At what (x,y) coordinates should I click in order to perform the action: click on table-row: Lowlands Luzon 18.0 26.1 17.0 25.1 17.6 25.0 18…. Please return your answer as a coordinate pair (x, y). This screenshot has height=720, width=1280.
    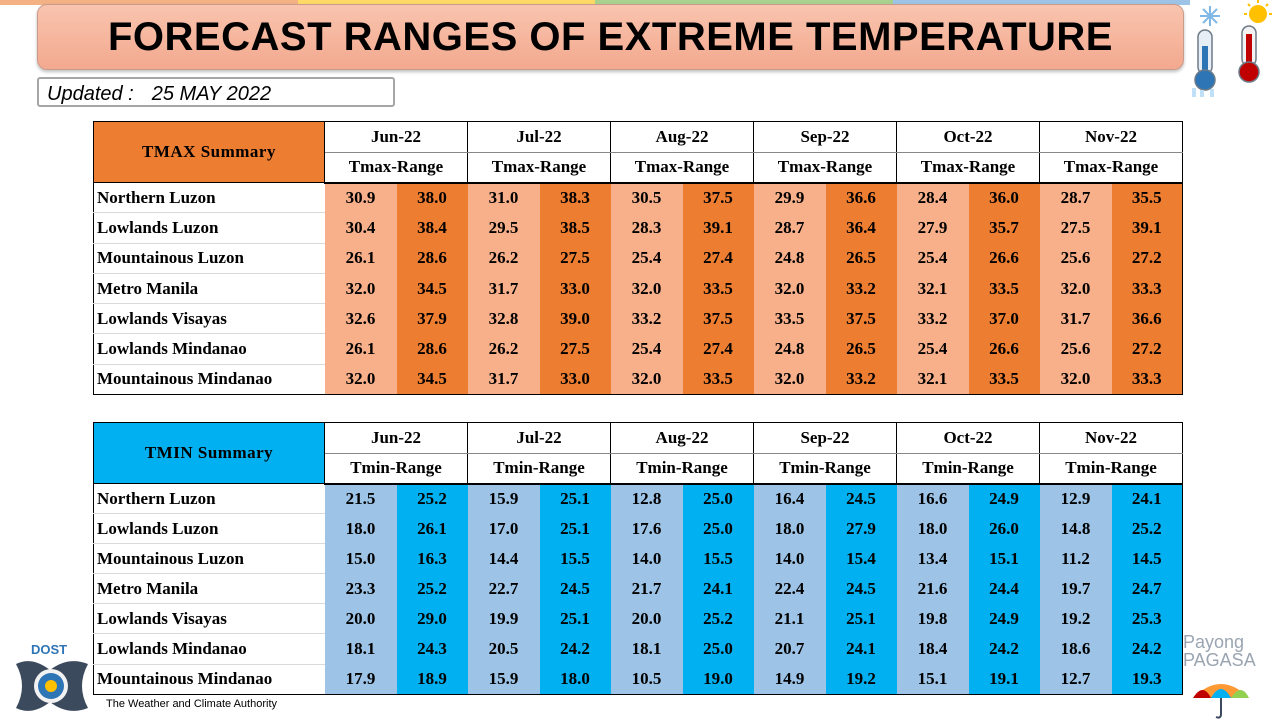
    Looking at the image, I should click on (638, 529).